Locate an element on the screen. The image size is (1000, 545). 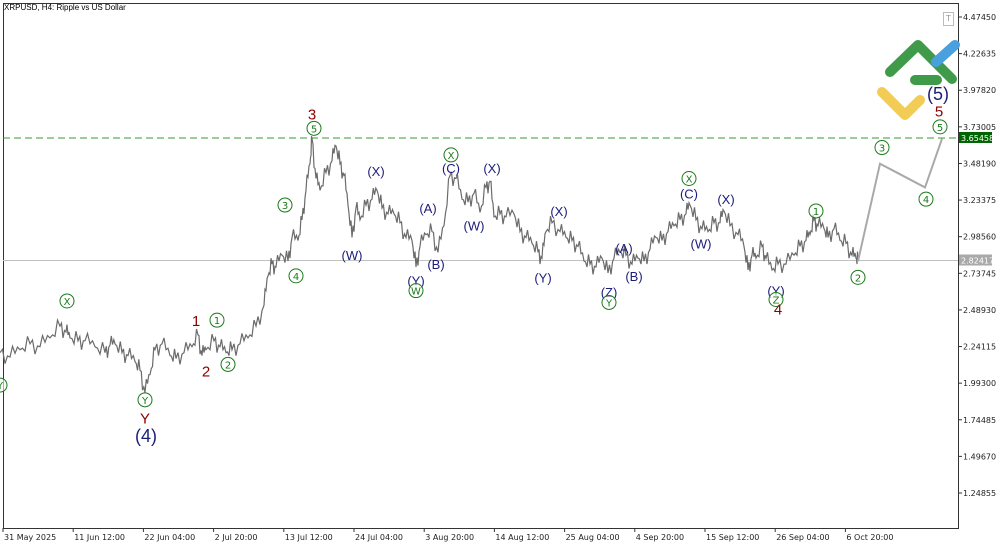
x-tick-label: 26 Sep 04:00 is located at coordinates (802, 537).